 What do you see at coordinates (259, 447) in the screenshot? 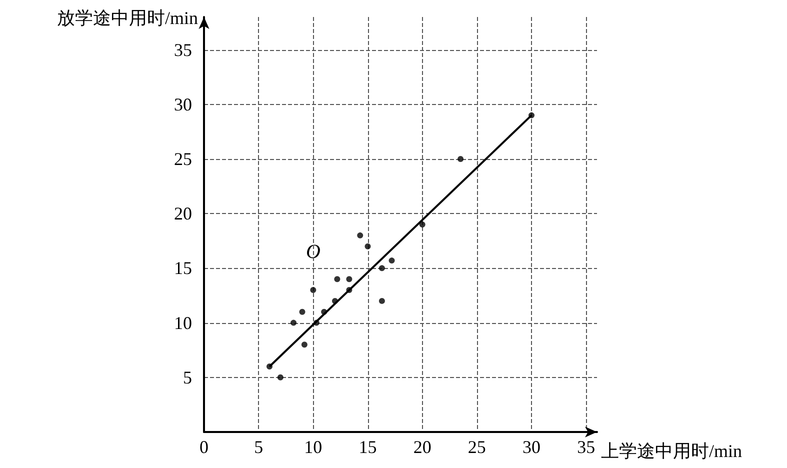
I see `x-tick-label: 5` at bounding box center [259, 447].